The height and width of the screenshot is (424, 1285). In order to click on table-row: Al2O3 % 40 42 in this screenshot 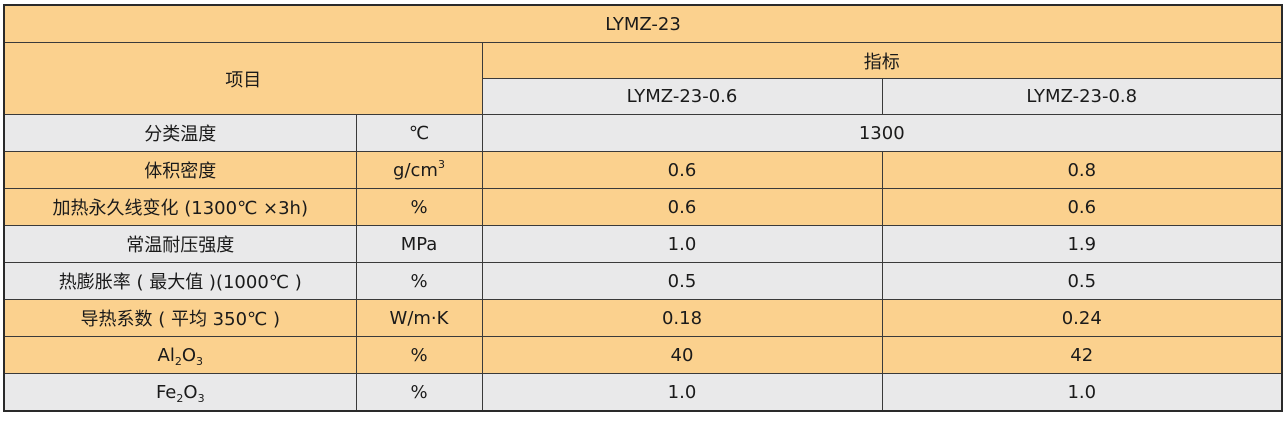, I will do `click(643, 355)`.